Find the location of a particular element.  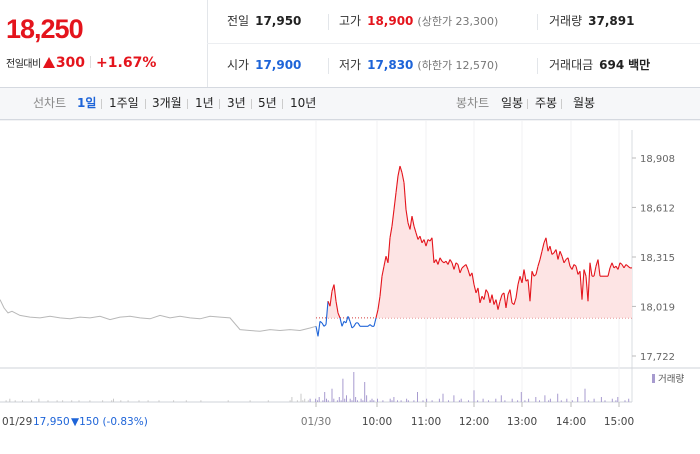

tab-1y: 1년 is located at coordinates (204, 103).